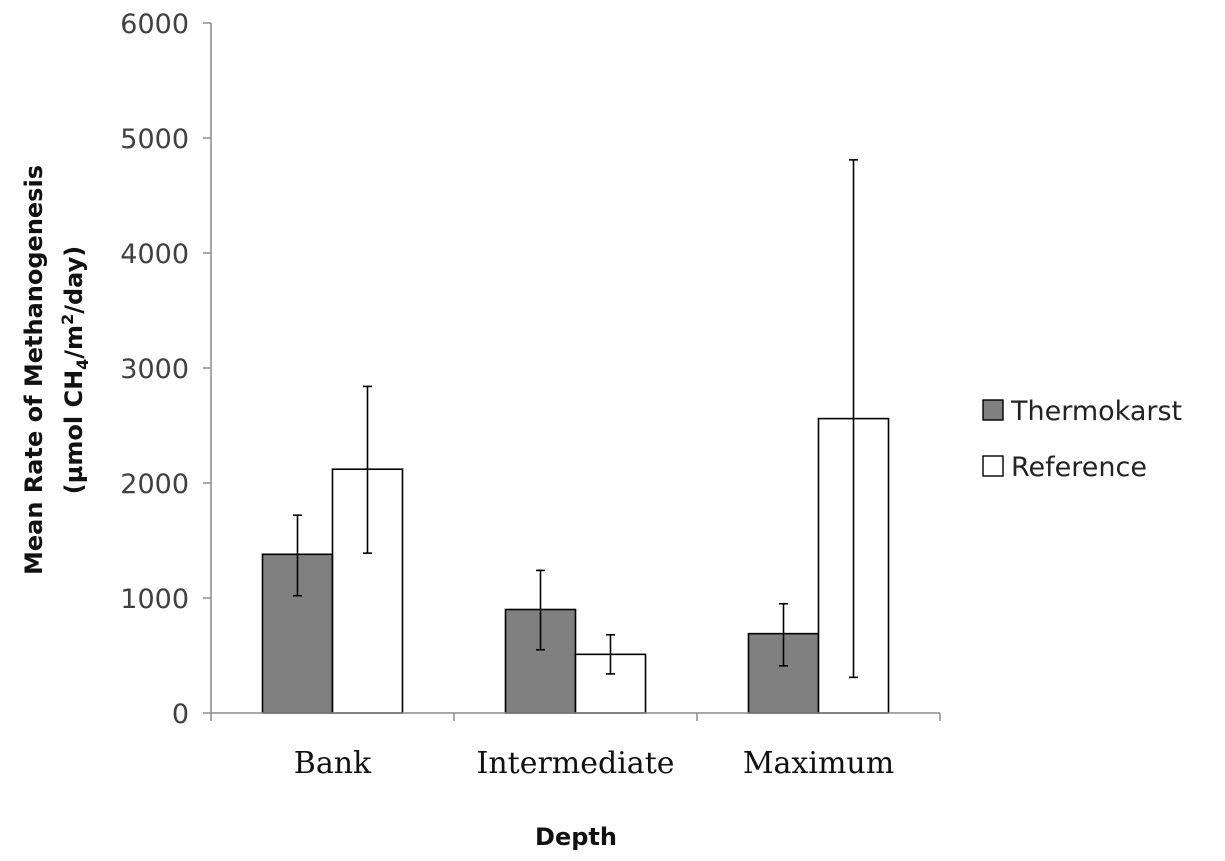  What do you see at coordinates (853, 419) in the screenshot?
I see `error-bar-reference-maximum` at bounding box center [853, 419].